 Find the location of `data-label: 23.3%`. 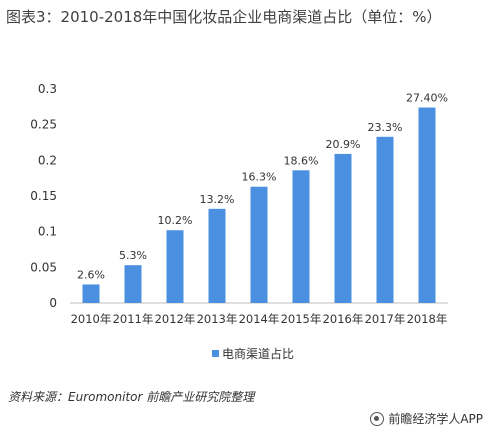

data-label: 23.3% is located at coordinates (385, 127).